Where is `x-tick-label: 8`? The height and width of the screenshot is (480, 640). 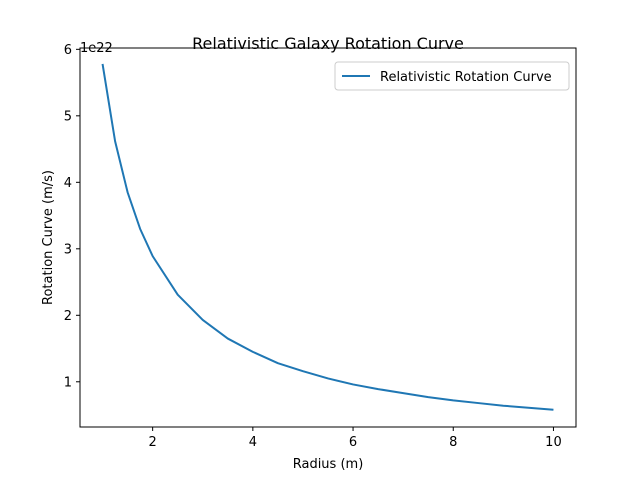 x-tick-label: 8 is located at coordinates (453, 442).